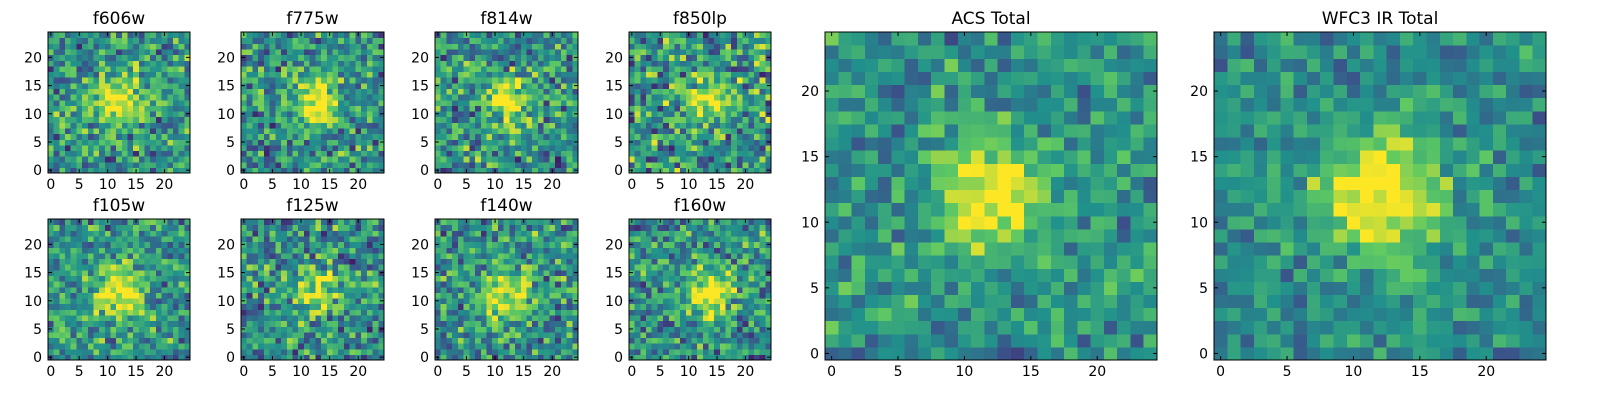 Image resolution: width=1600 pixels, height=400 pixels. Describe the element at coordinates (506, 19) in the screenshot. I see `panel-title: f814w` at that location.